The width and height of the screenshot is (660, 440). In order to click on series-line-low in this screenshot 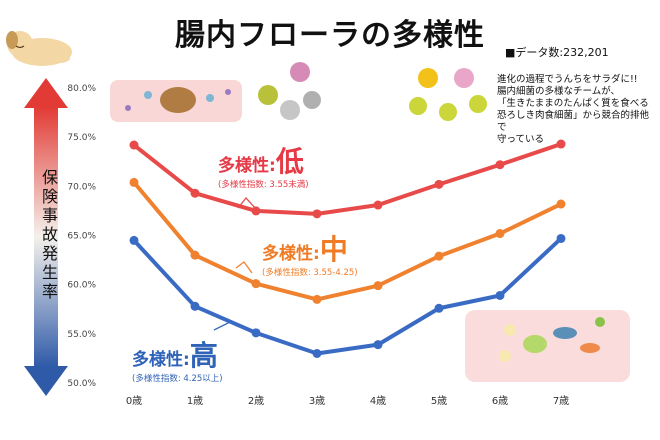, I will do `click(347, 179)`.